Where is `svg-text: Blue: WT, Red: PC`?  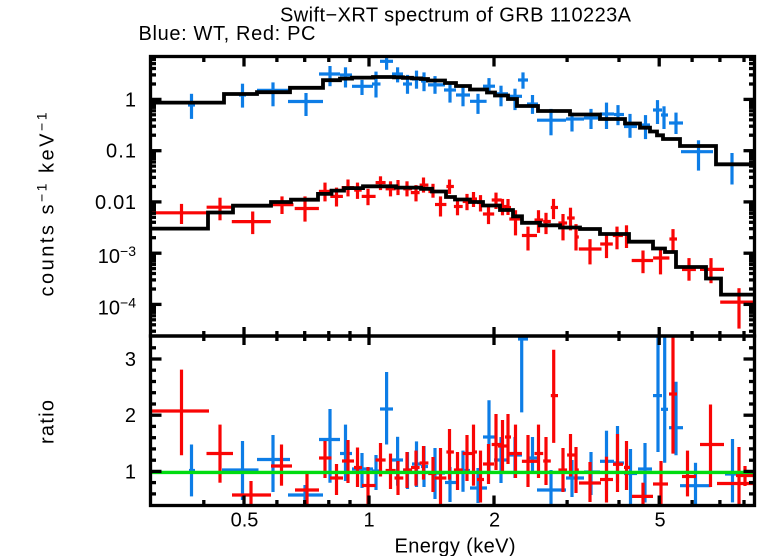 svg-text: Blue: WT, Red: PC is located at coordinates (227, 34).